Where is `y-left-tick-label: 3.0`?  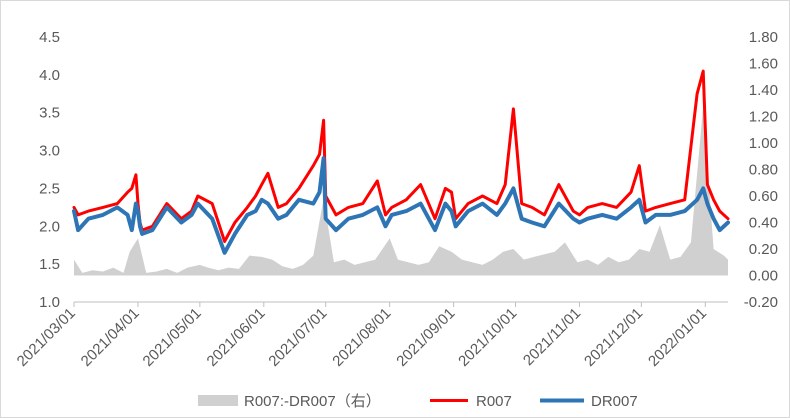 y-left-tick-label: 3.0 is located at coordinates (49, 151).